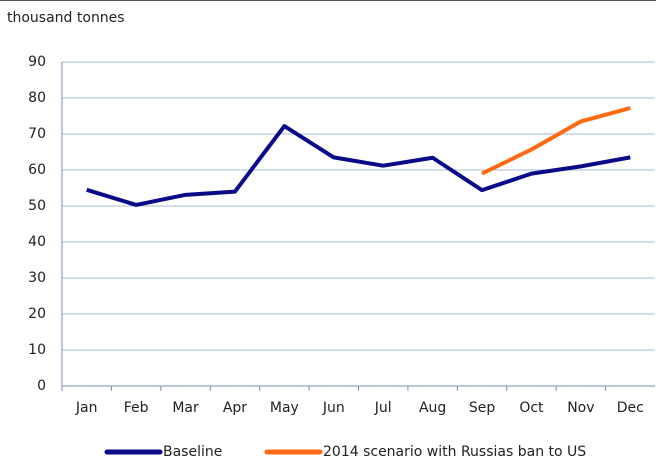 The height and width of the screenshot is (461, 656). What do you see at coordinates (482, 408) in the screenshot?
I see `x-tick-label: Sep` at bounding box center [482, 408].